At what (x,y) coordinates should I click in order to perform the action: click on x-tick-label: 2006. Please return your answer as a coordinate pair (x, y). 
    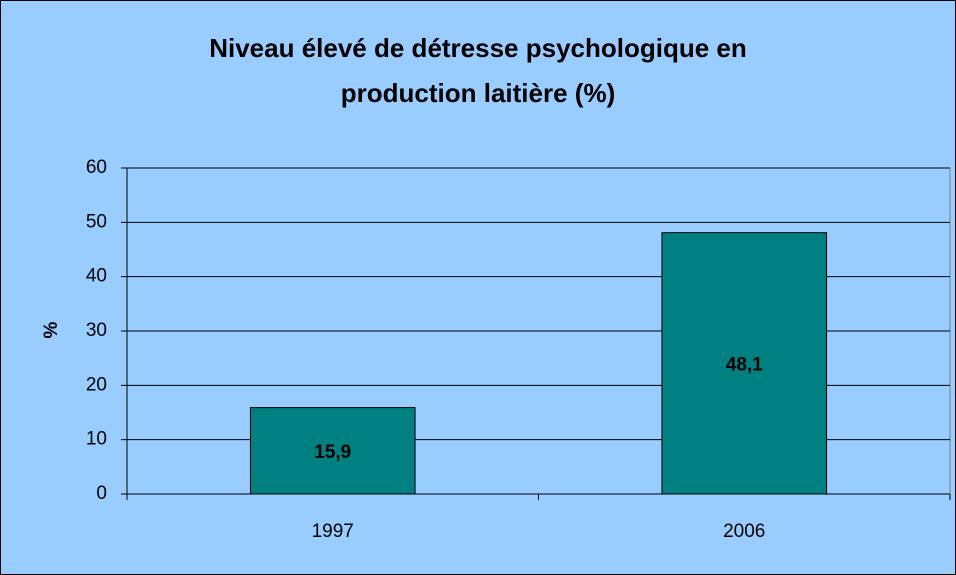
    Looking at the image, I should click on (744, 531).